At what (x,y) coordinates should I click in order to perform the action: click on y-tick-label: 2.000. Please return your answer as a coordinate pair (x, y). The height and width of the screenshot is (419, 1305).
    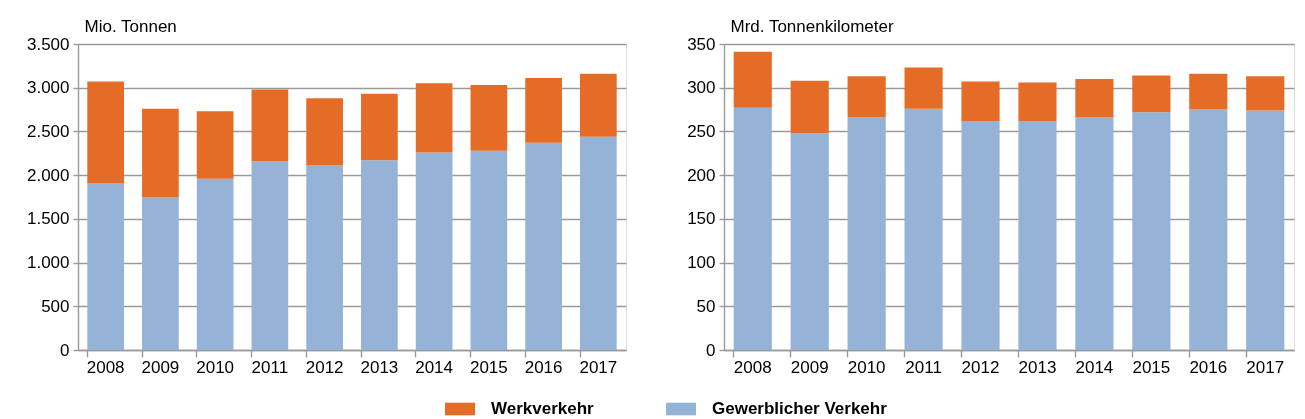
    Looking at the image, I should click on (48, 175).